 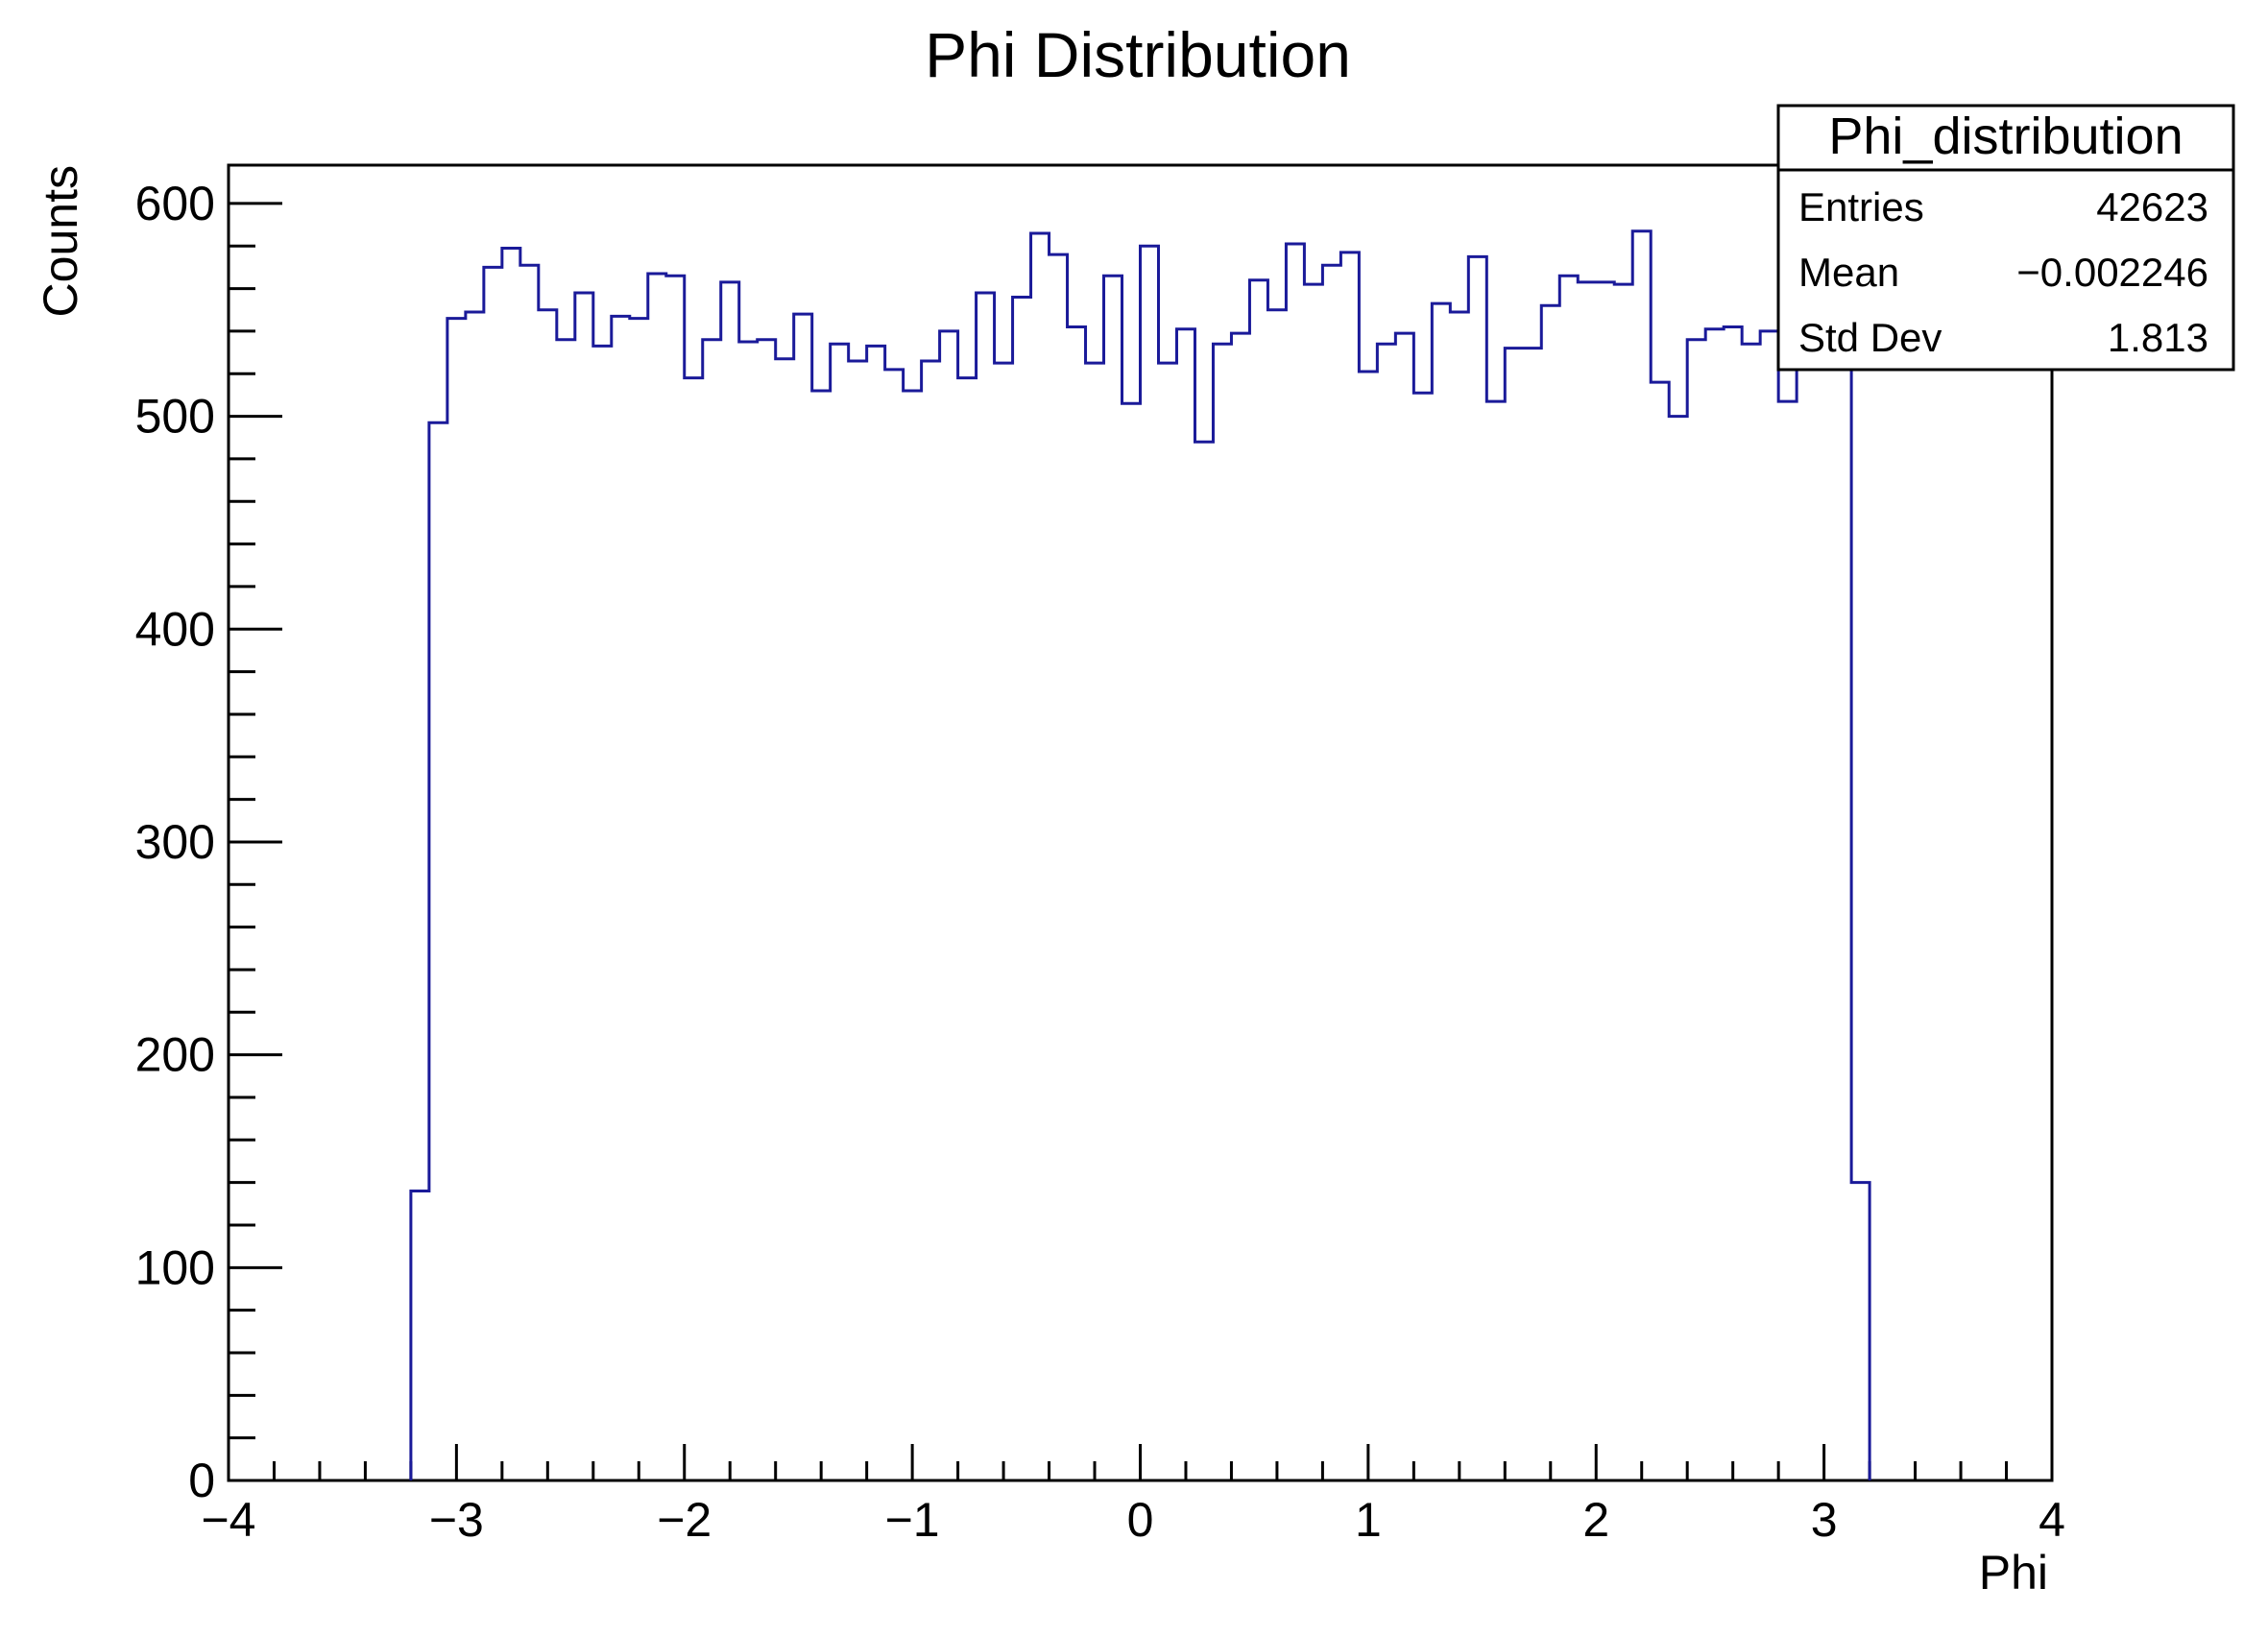 I want to click on stats-box-title: Phi_distribution, so click(x=2005, y=136).